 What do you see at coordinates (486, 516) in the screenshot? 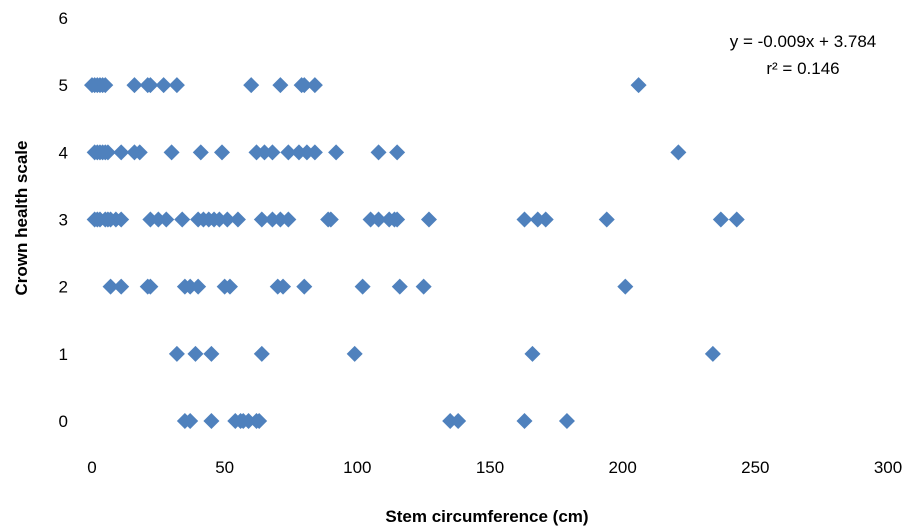
I see `x-axis-title: Stem circumference (cm)` at bounding box center [486, 516].